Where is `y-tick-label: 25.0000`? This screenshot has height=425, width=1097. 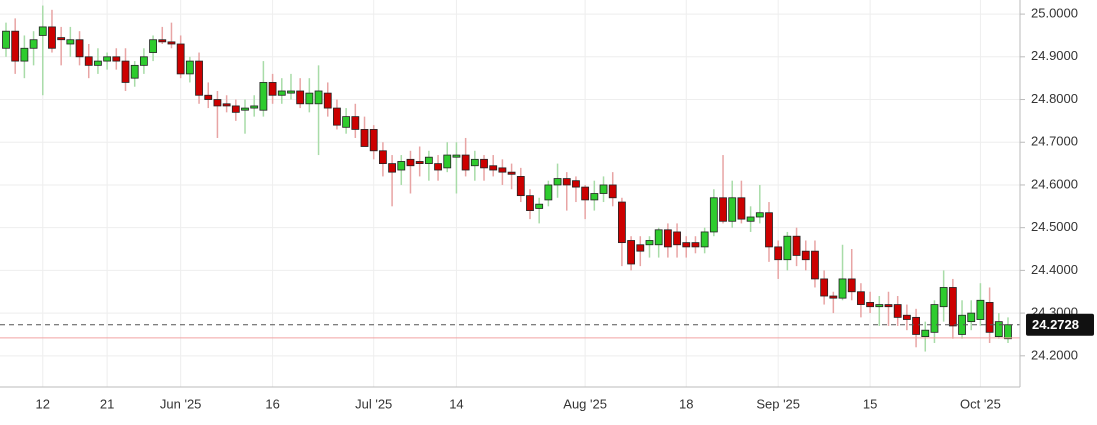
y-tick-label: 25.0000 is located at coordinates (1054, 13).